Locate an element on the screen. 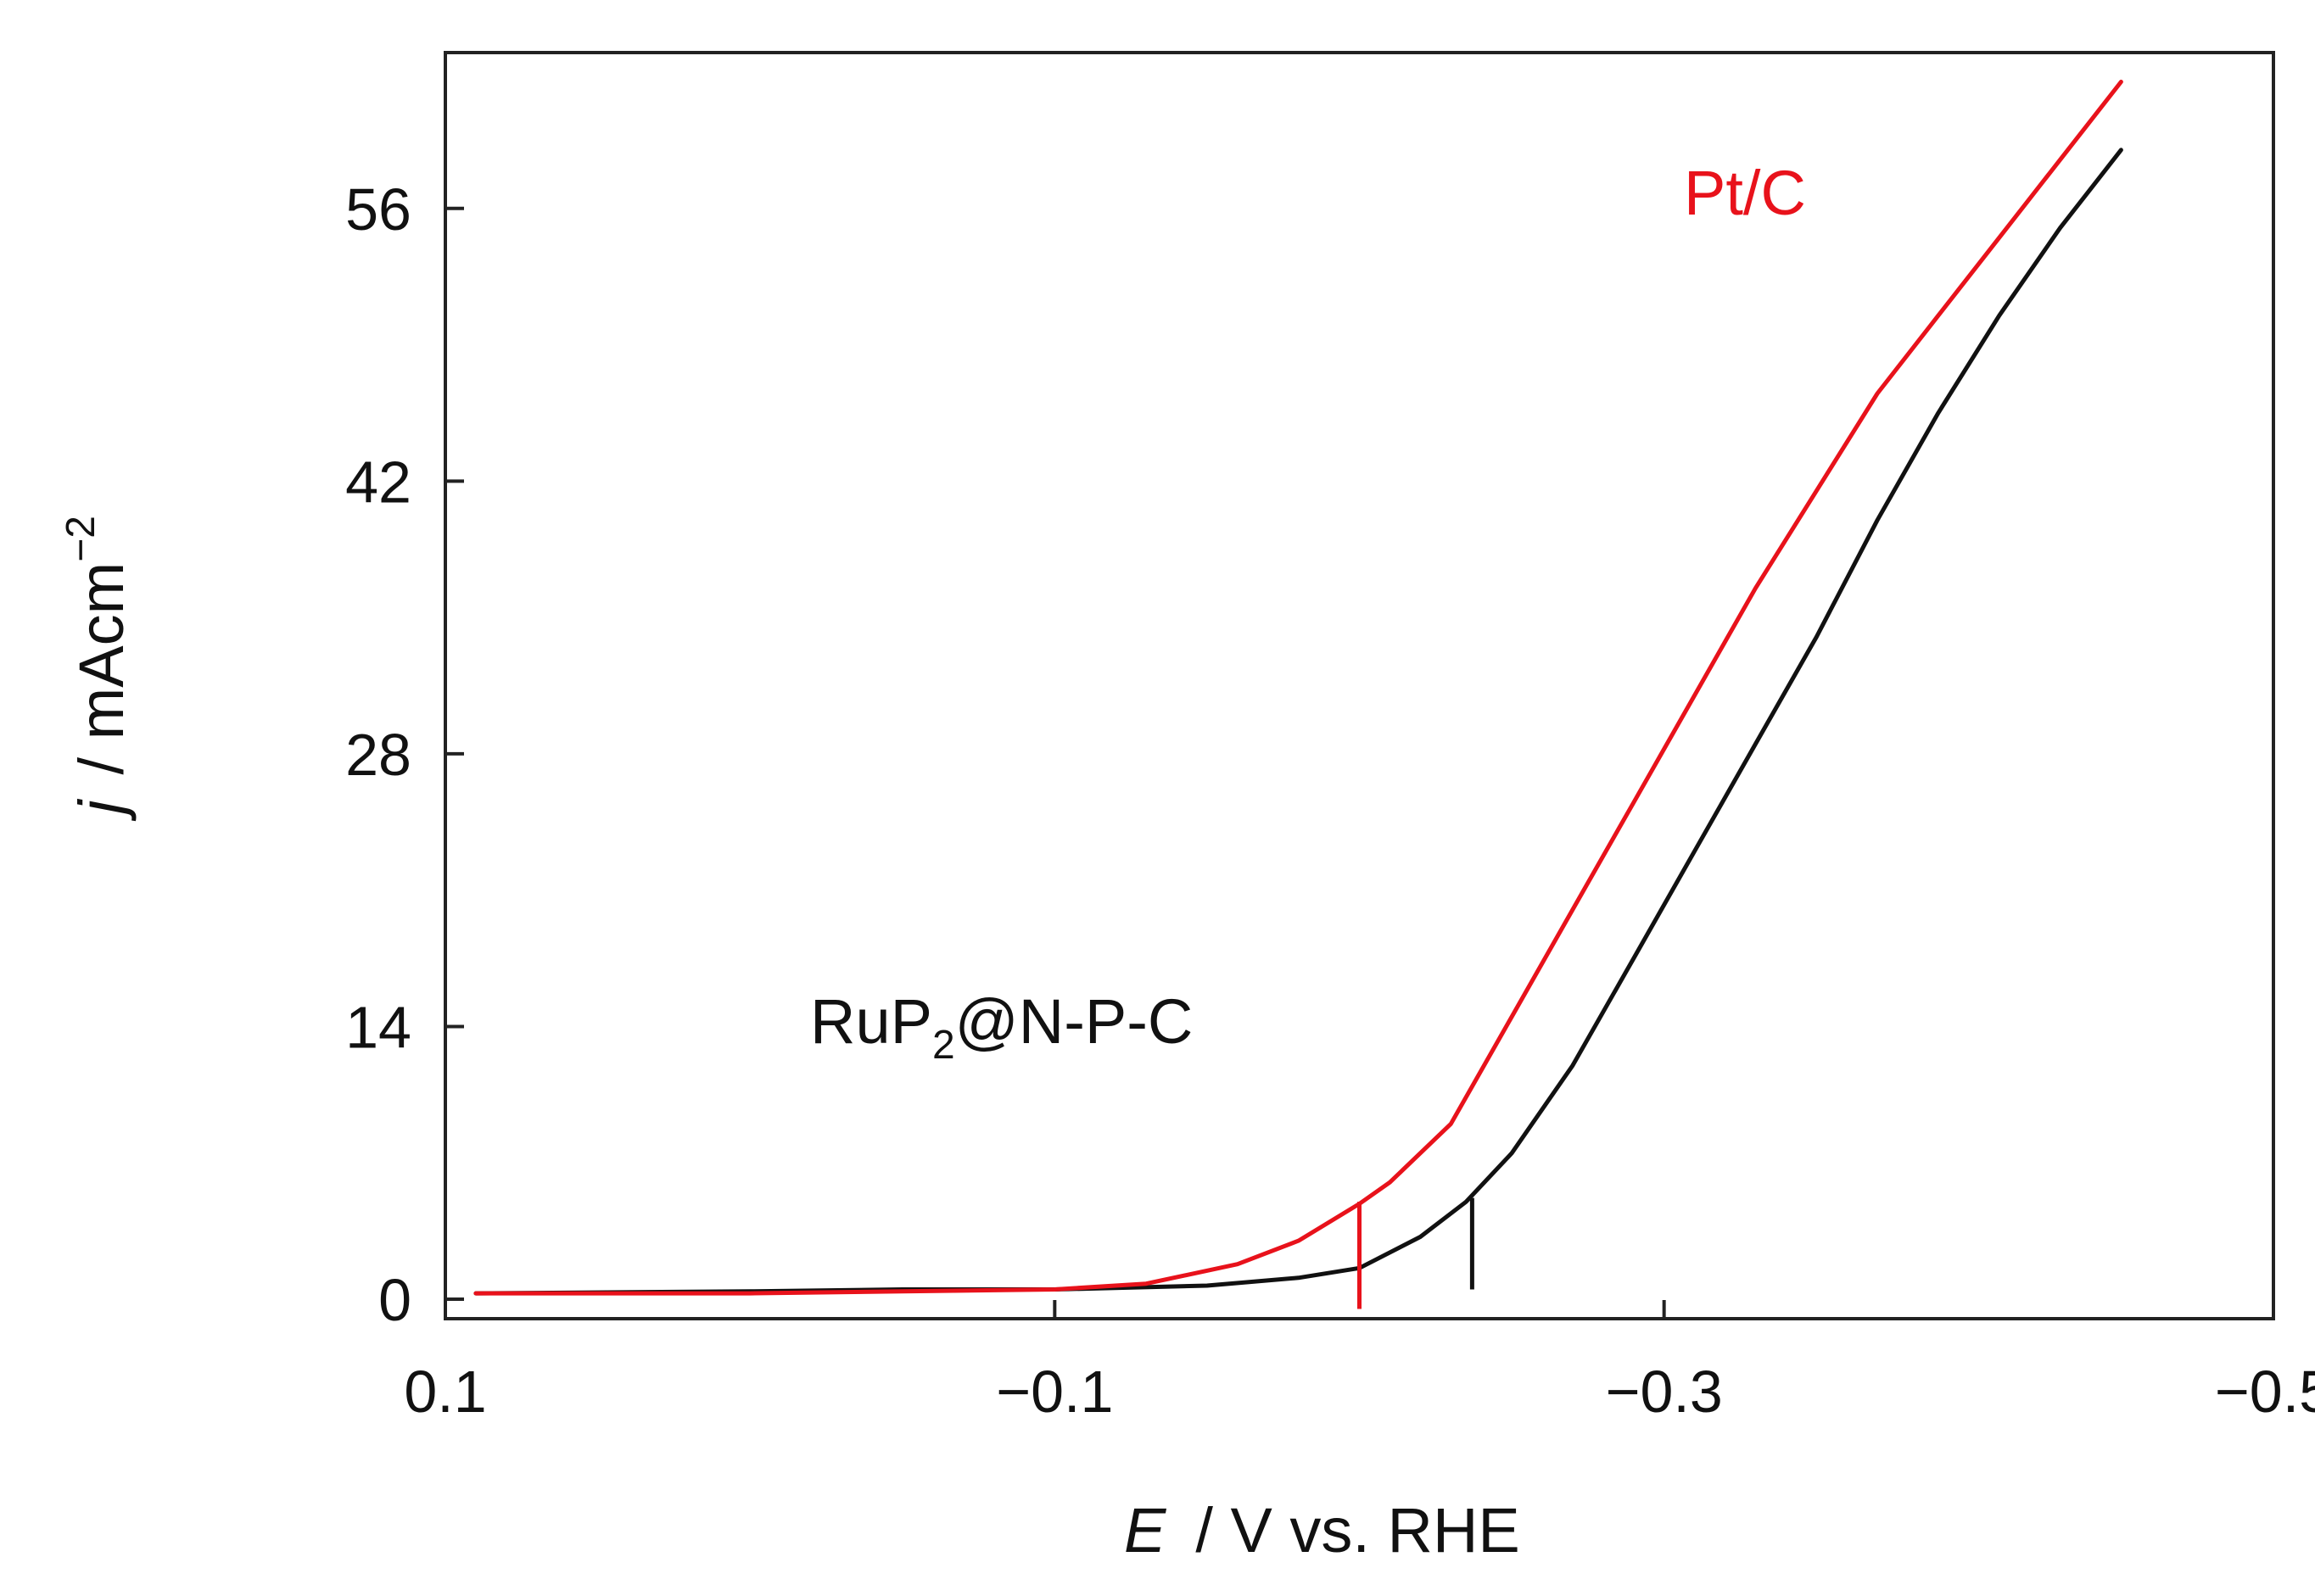  rup2-label-suffix: @N-P-C is located at coordinates (1074, 1021).